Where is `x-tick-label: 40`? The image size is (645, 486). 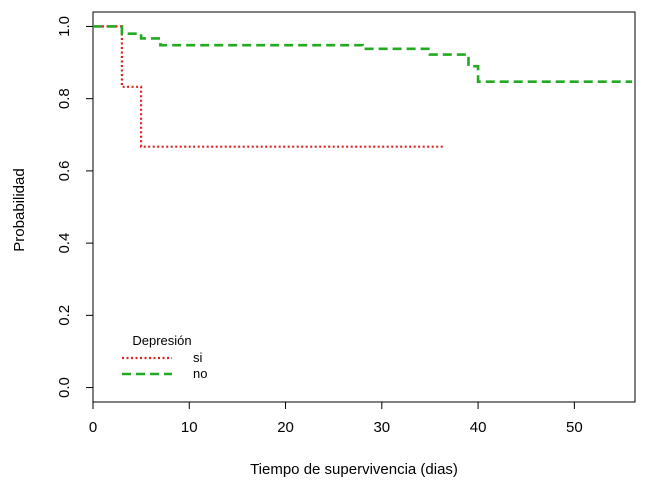
x-tick-label: 40 is located at coordinates (478, 427).